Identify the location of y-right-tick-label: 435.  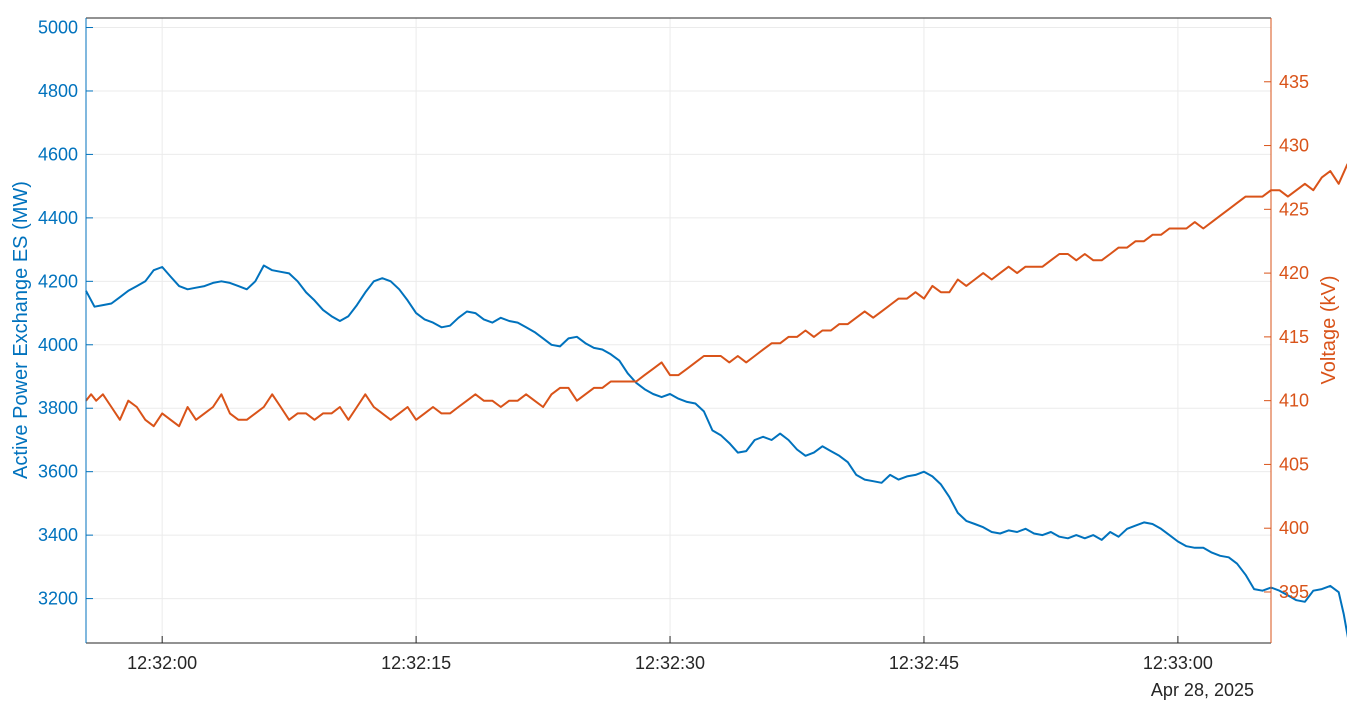
(1294, 82).